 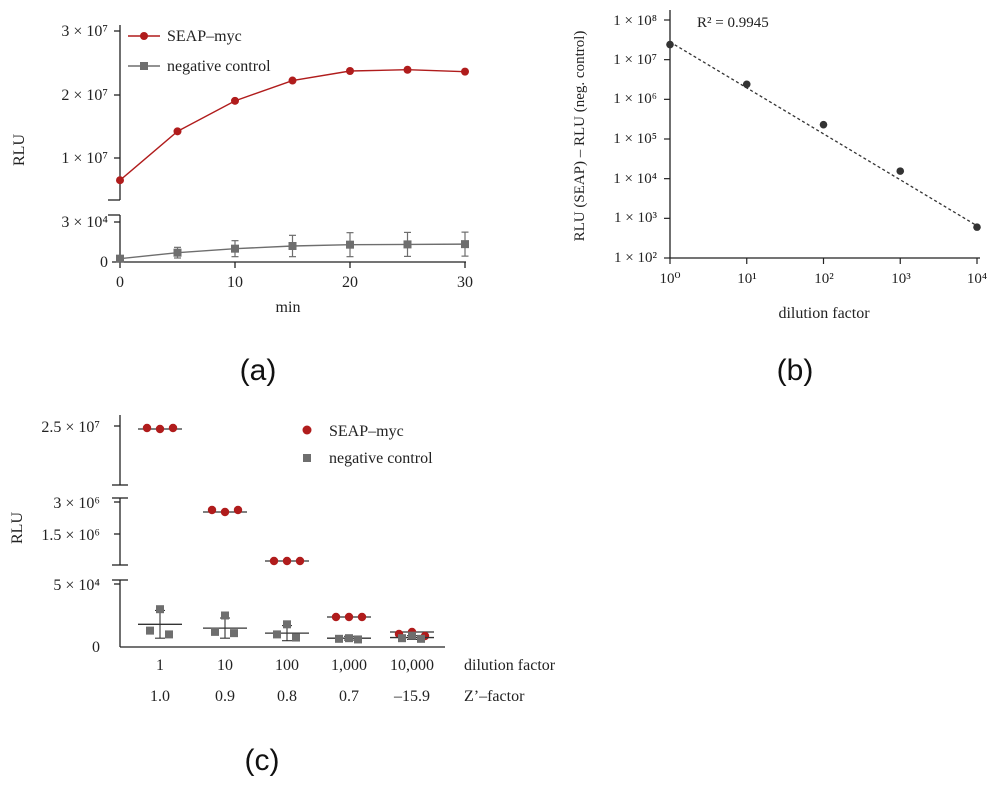 I want to click on panel-c-legend-neg-label: negative control, so click(x=381, y=458).